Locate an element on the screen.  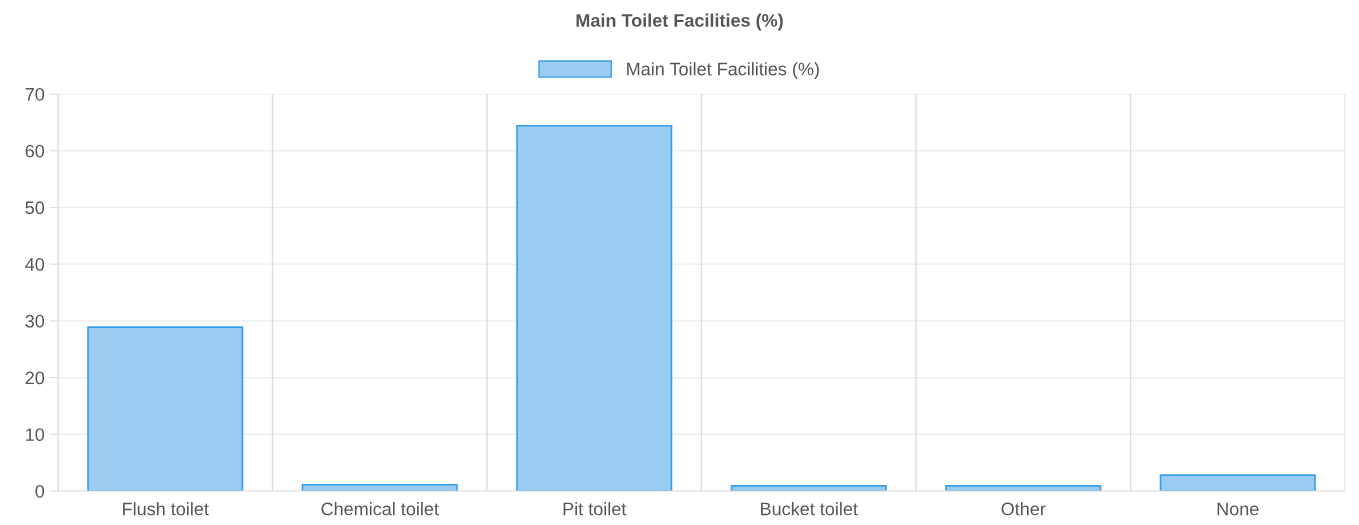
y-tick-label: 0 is located at coordinates (40, 491).